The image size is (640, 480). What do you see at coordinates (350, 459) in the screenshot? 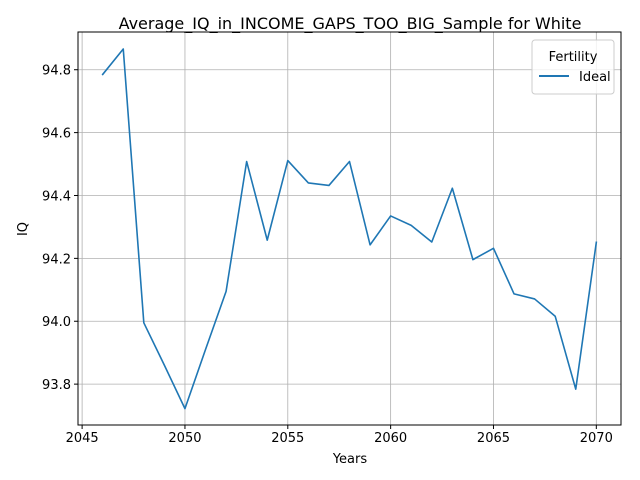
I see `x-axis-title: Years` at bounding box center [350, 459].